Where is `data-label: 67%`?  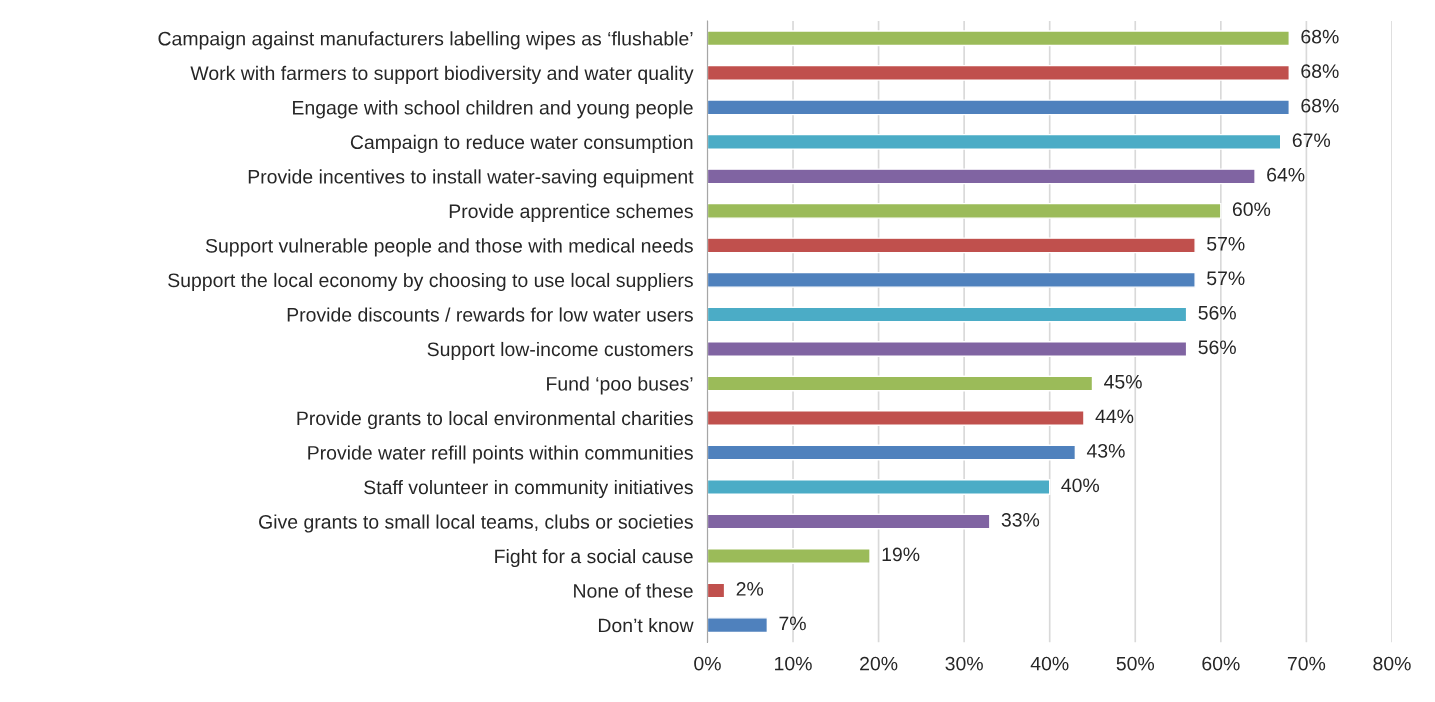
data-label: 67% is located at coordinates (1311, 140).